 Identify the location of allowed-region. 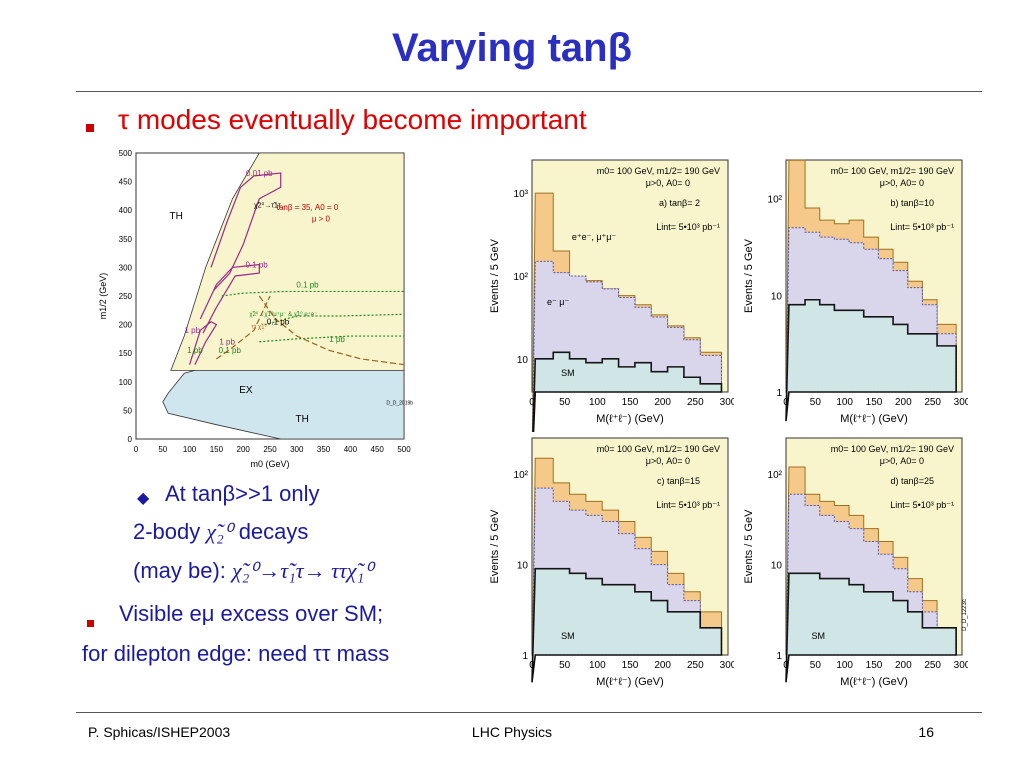
(287, 261).